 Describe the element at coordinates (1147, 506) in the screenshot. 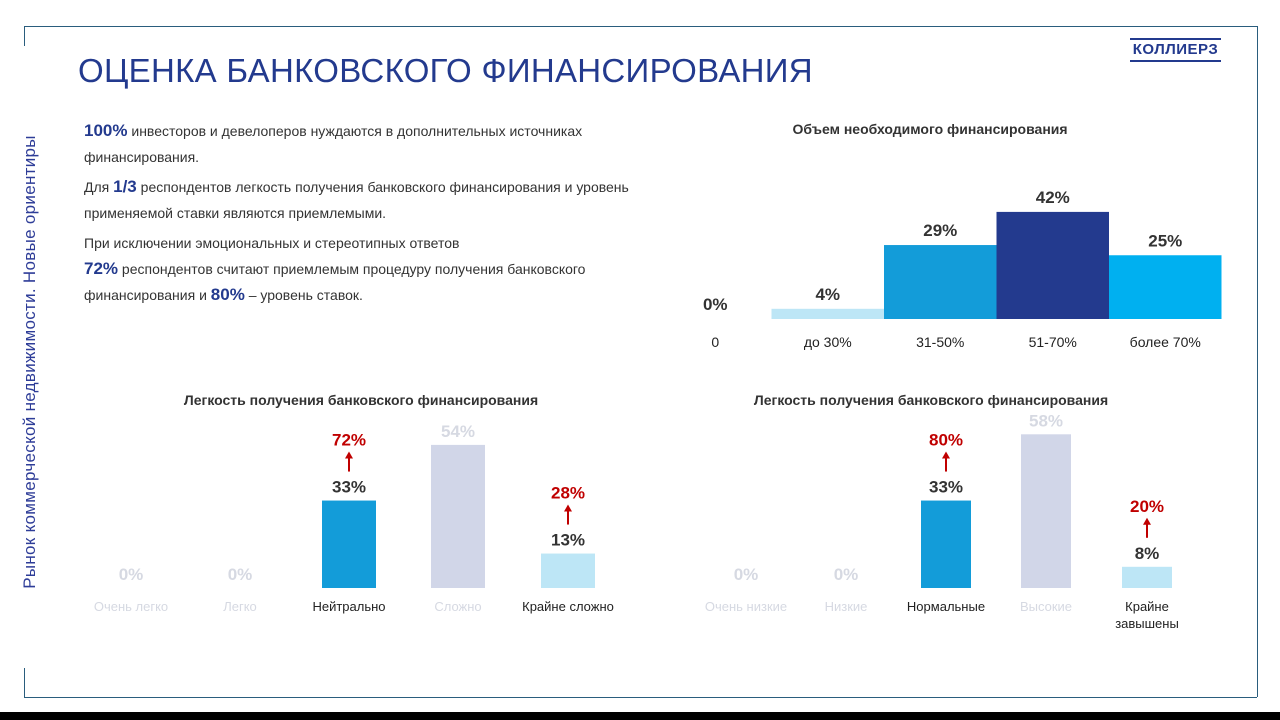

I see `chart-3-annotation-label-1: 20%` at that location.